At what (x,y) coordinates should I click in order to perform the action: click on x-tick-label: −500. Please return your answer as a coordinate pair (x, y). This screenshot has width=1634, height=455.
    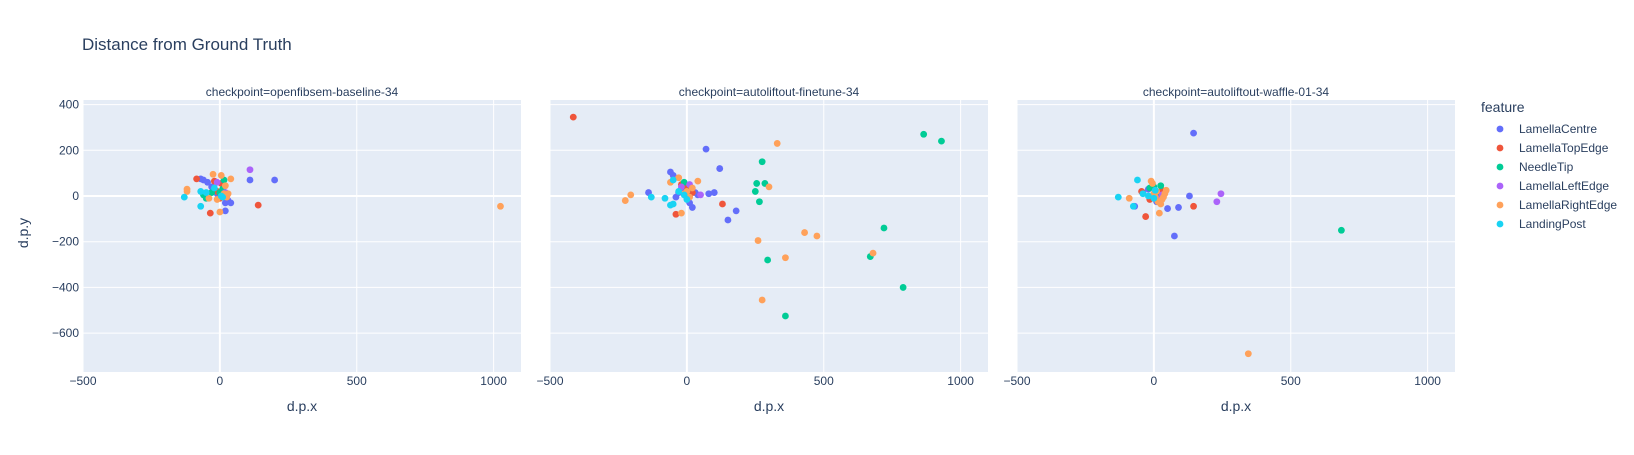
    Looking at the image, I should click on (82, 381).